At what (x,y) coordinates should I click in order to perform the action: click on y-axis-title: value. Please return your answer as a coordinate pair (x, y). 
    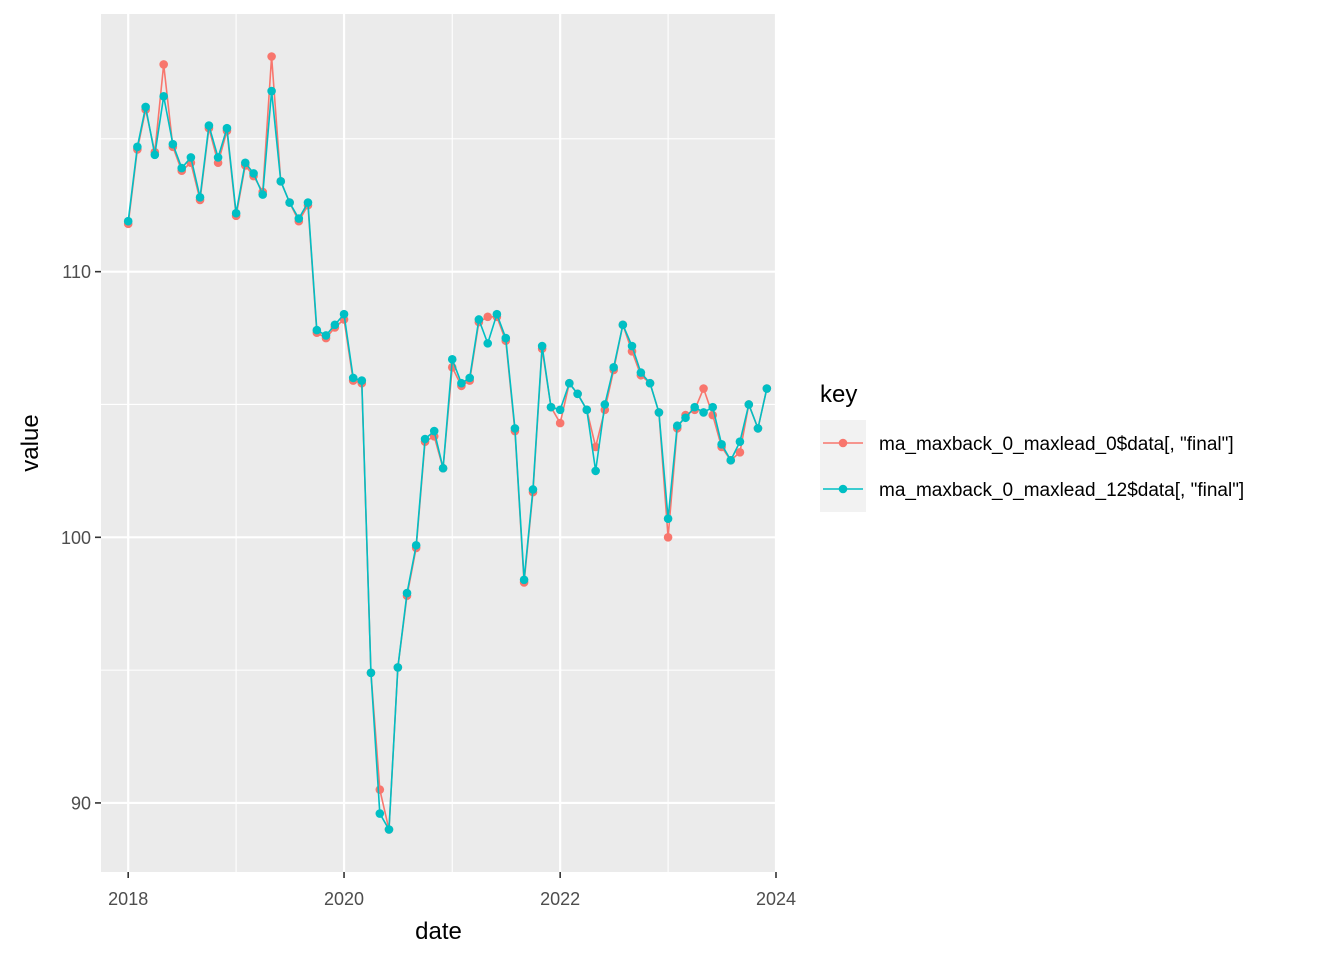
    Looking at the image, I should click on (30, 442).